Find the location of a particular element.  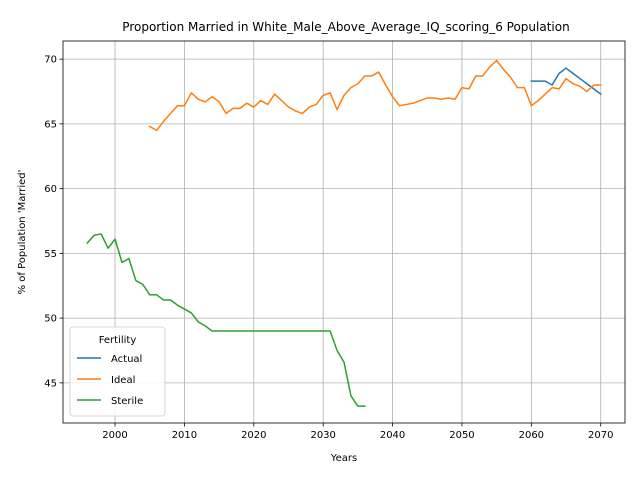

x-tick-label: 2050 is located at coordinates (461, 435).